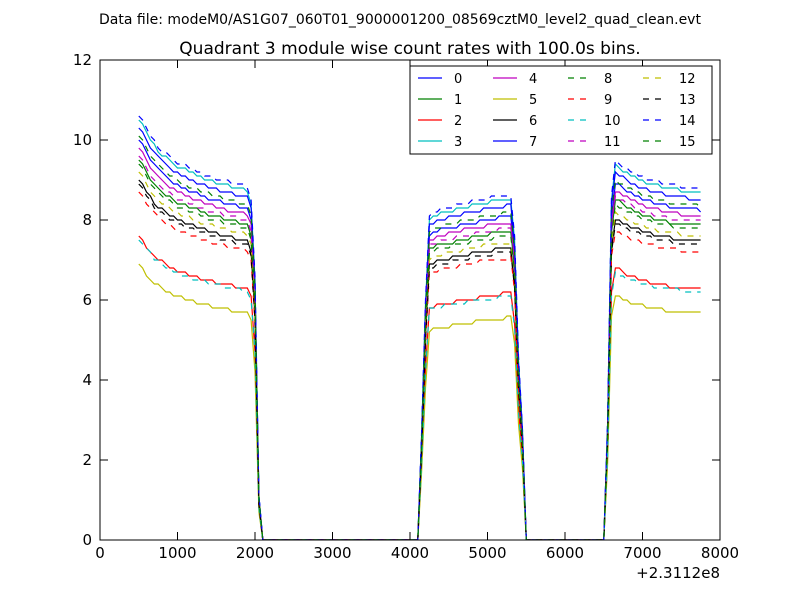  What do you see at coordinates (533, 142) in the screenshot?
I see `legend-label-7: 7` at bounding box center [533, 142].